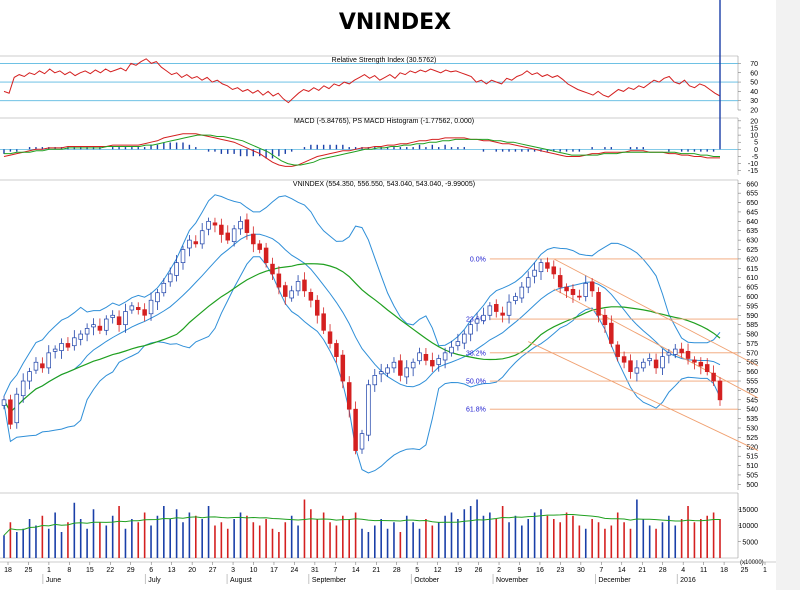 The height and width of the screenshot is (590, 800). I want to click on x-day-label: 25, so click(29, 570).